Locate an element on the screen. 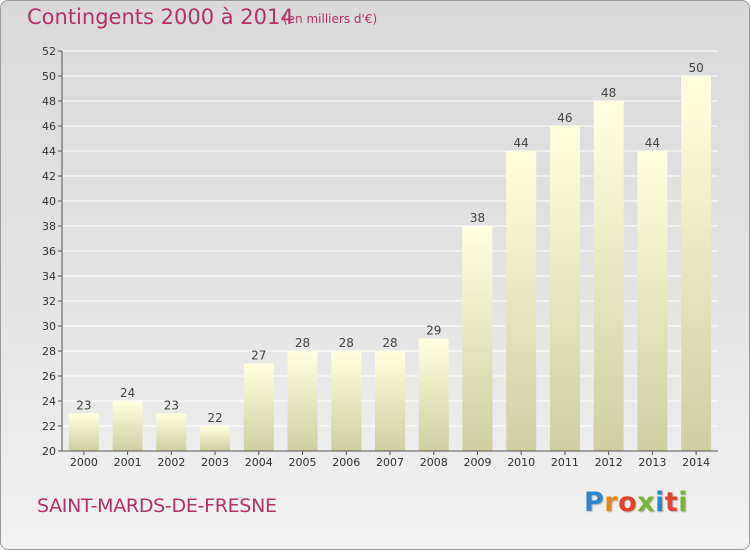 This screenshot has height=550, width=750. x-tick-label: 2014 is located at coordinates (696, 462).